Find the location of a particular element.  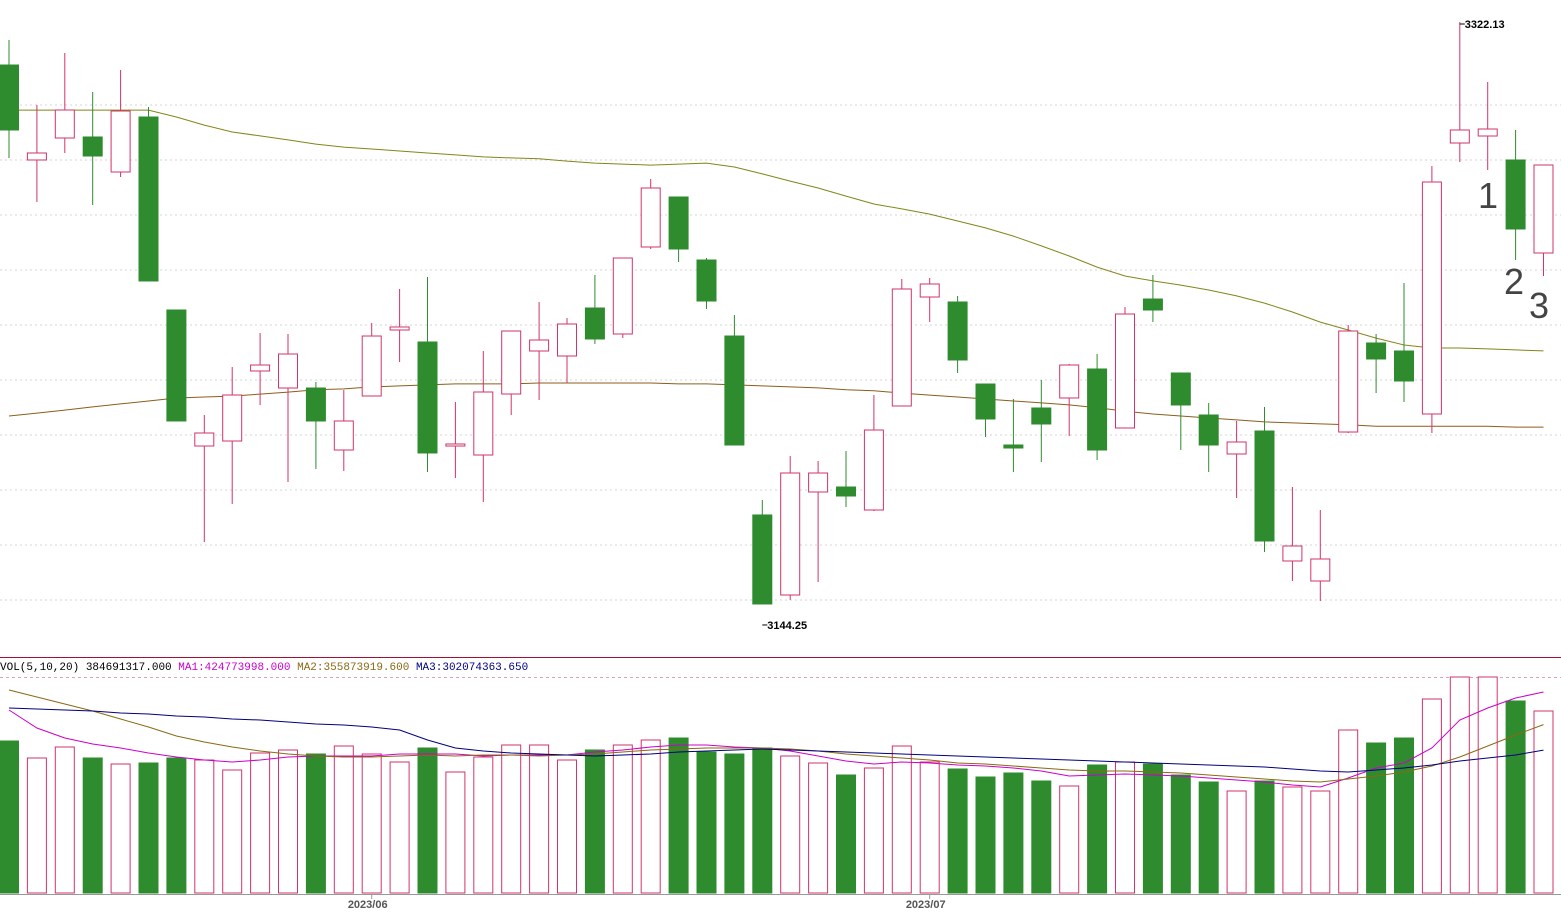

x-tick-label: 2023/06 is located at coordinates (368, 905).